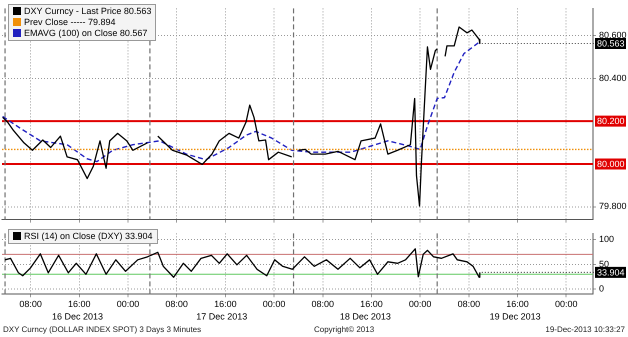 The image size is (628, 337). I want to click on legend-label: DXY Curncy - Last Price 80.563, so click(88, 11).